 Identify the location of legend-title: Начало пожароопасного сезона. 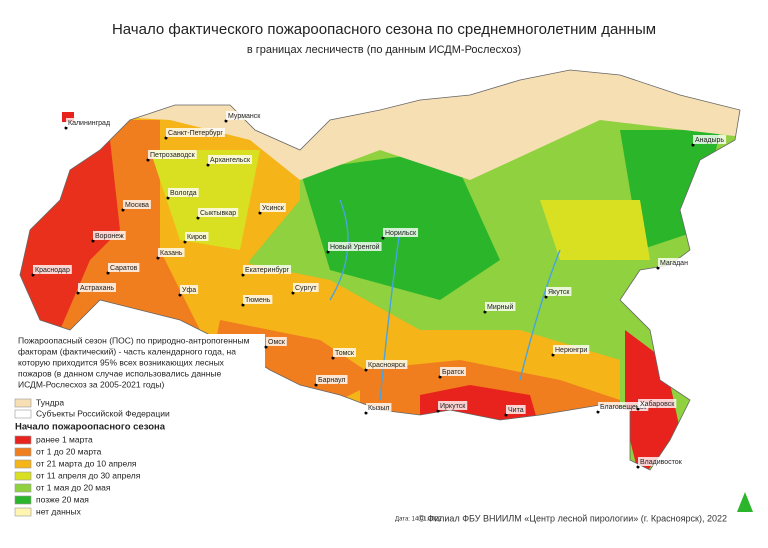
(90, 427).